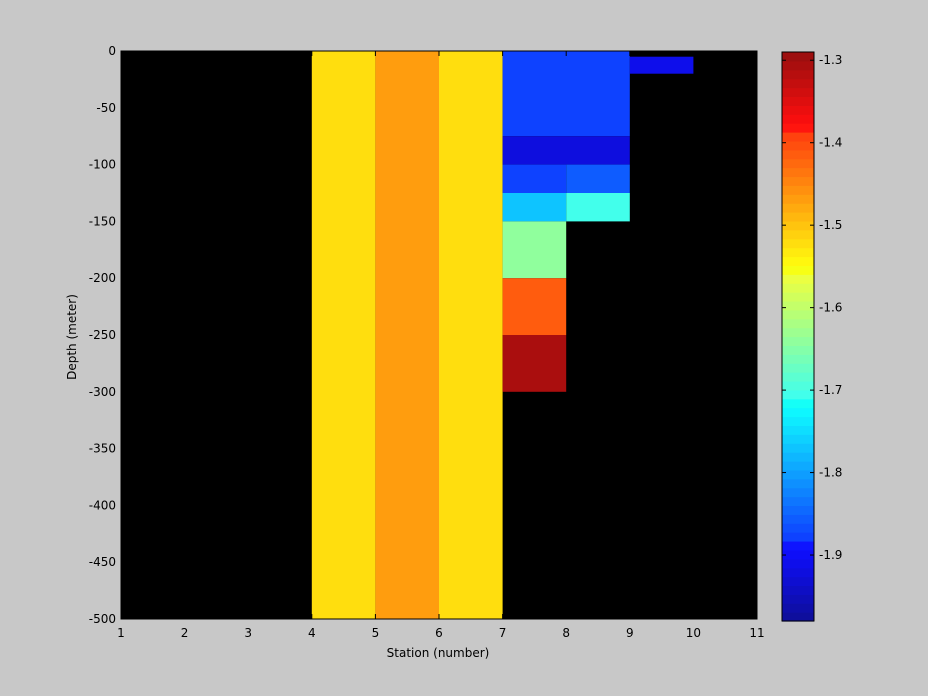  I want to click on y-tick-label: -400, so click(102, 505).